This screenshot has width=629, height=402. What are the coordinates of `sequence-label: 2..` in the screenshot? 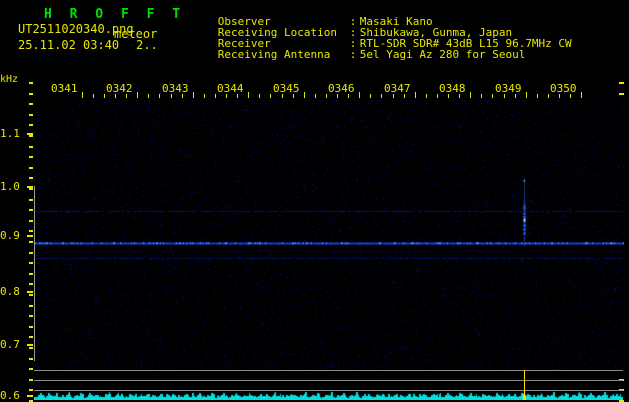 It's located at (147, 45).